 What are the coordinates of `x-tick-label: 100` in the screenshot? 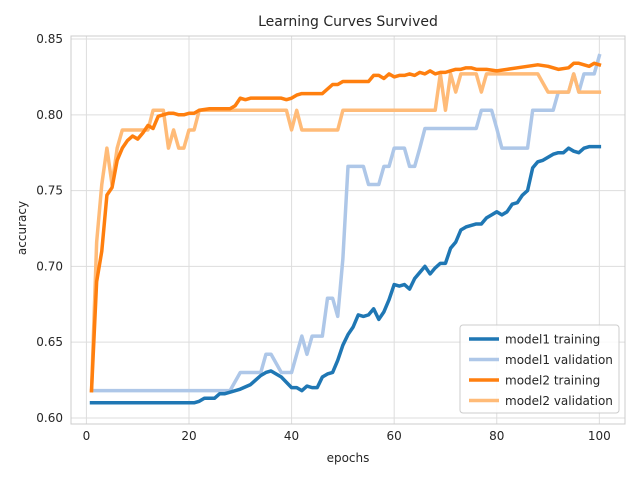 It's located at (599, 436).